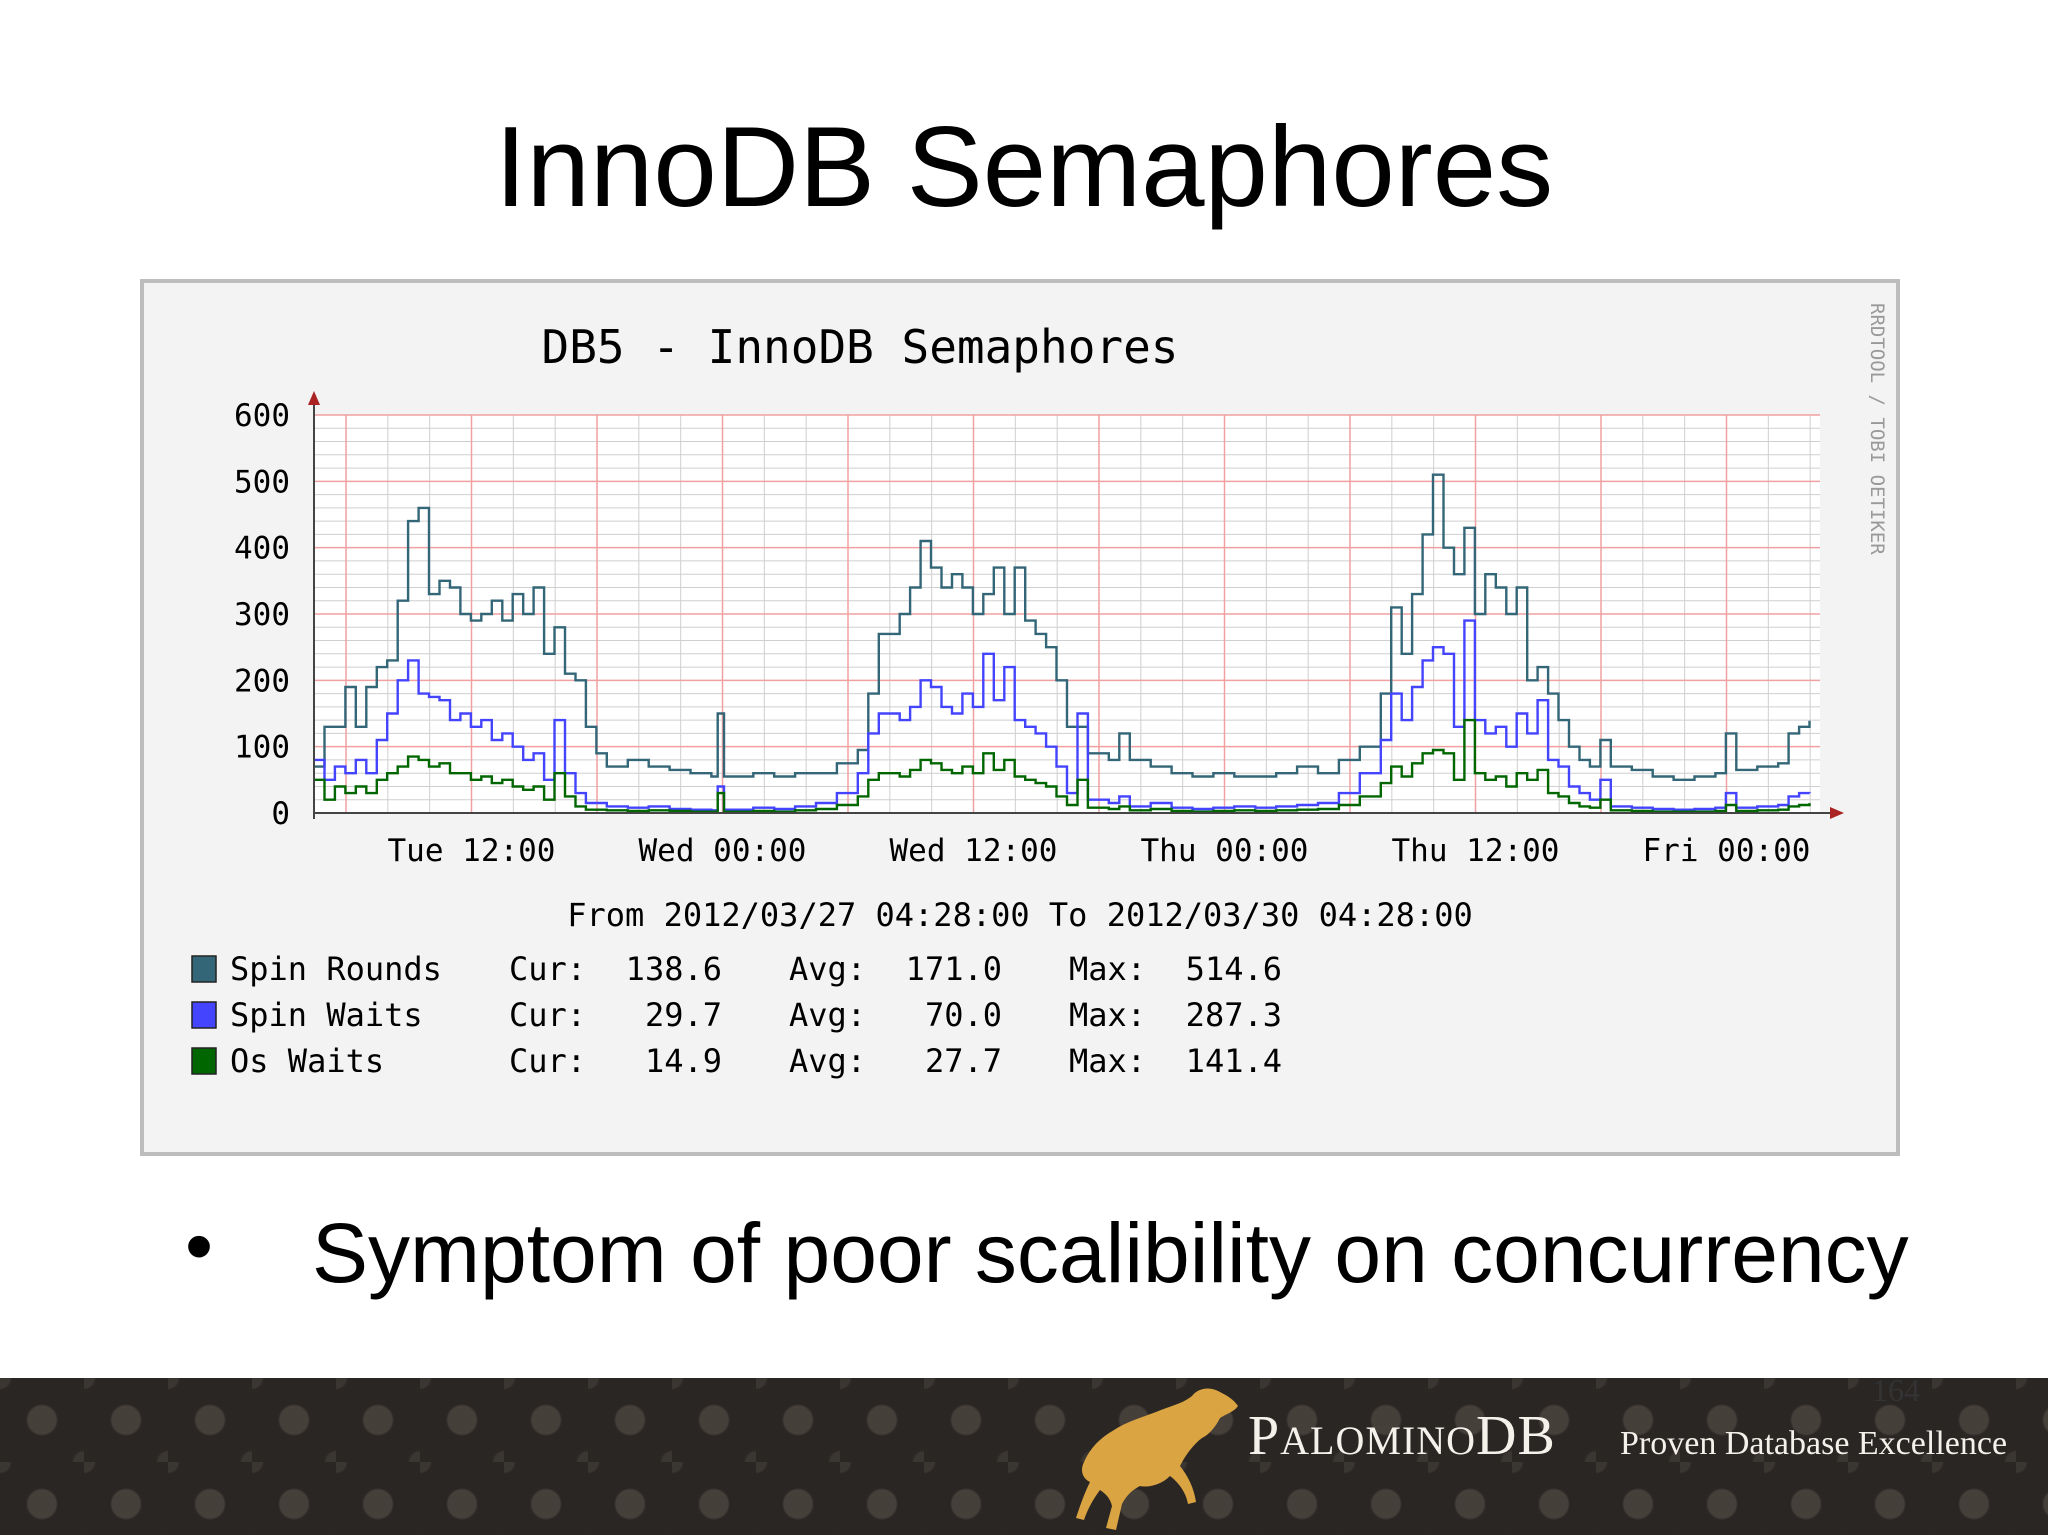 Image resolution: width=2048 pixels, height=1535 pixels. Describe the element at coordinates (1264, 1436) in the screenshot. I see `brand-first-letter: P` at that location.